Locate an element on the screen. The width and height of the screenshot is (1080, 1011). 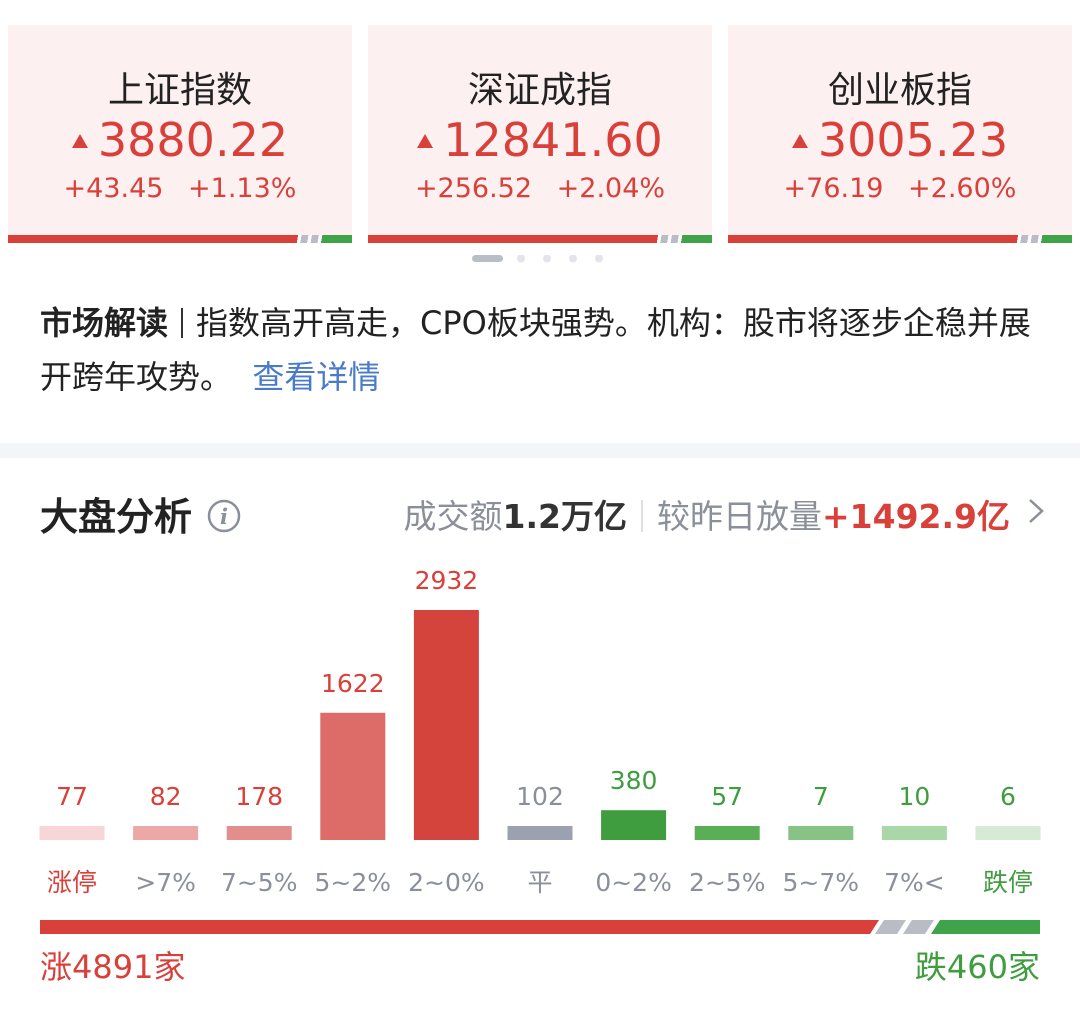
value-label: 10 is located at coordinates (914, 796).